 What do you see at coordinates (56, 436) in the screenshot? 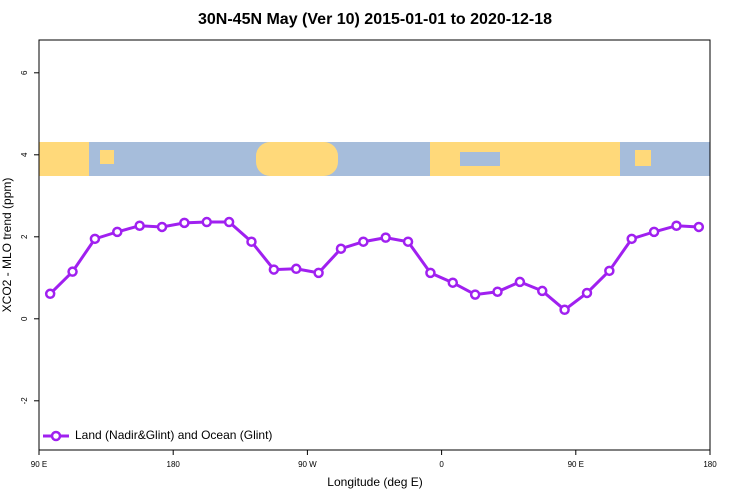
I see `legend-marker` at bounding box center [56, 436].